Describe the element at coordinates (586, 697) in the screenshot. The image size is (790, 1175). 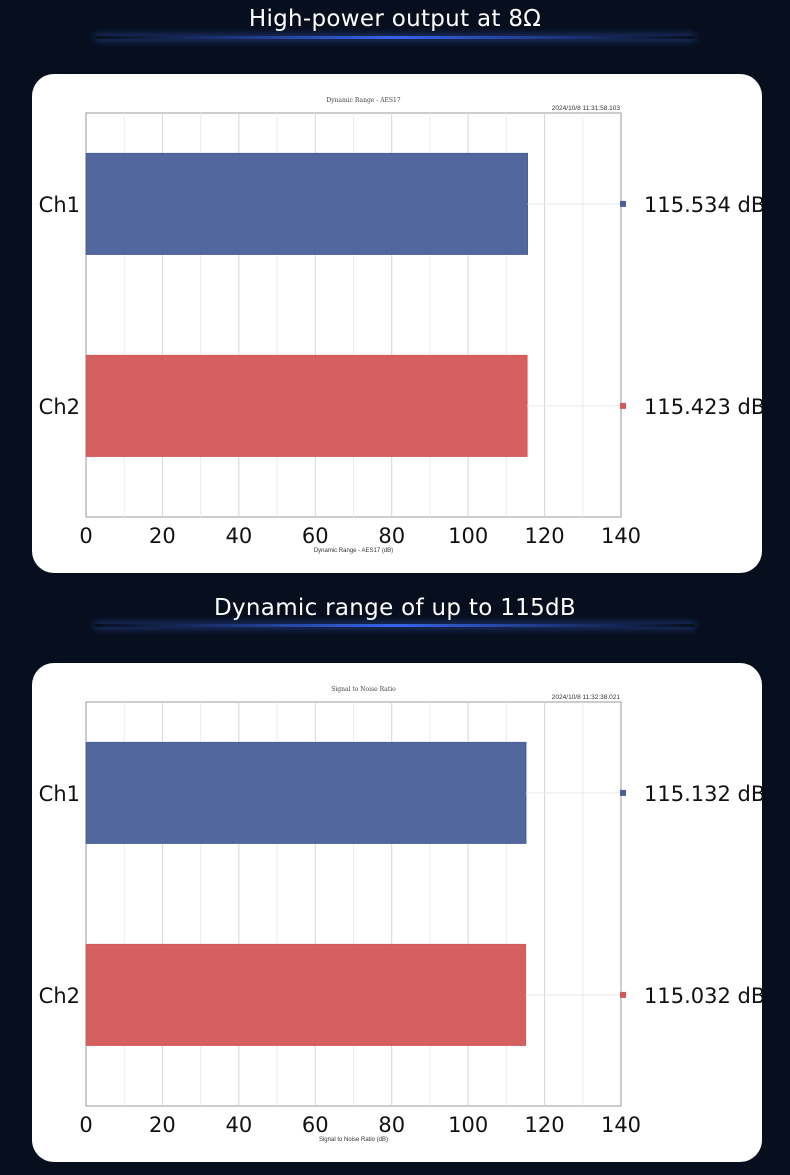
I see `chart-timestamp: 2024/10/8 11:32:38.021` at that location.